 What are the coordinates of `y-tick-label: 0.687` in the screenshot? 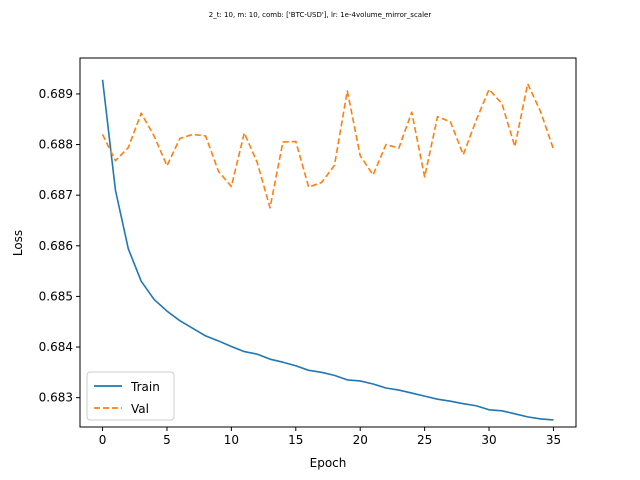 It's located at (56, 195).